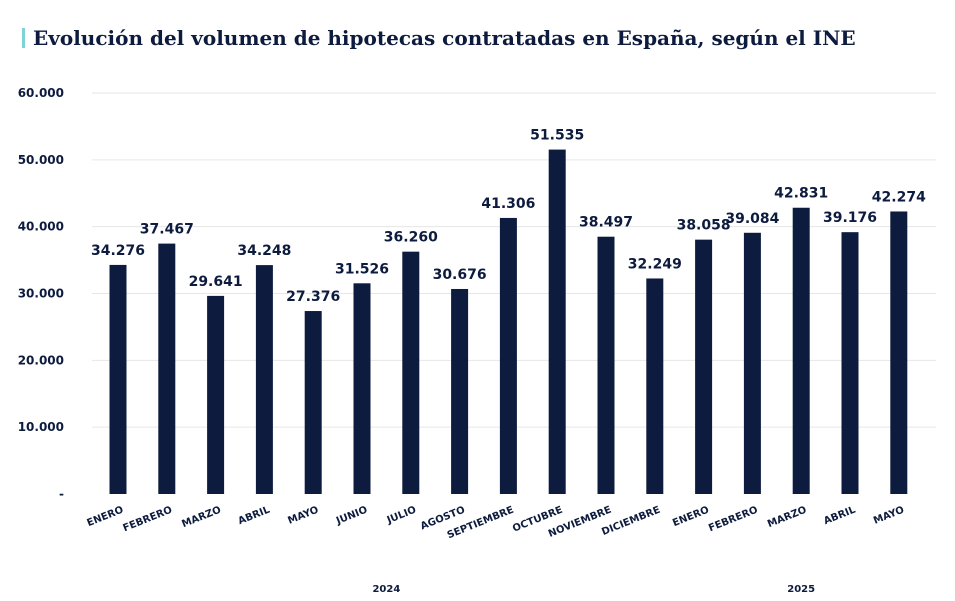 The height and width of the screenshot is (601, 955). I want to click on x-tick-label: JULIO, so click(401, 516).